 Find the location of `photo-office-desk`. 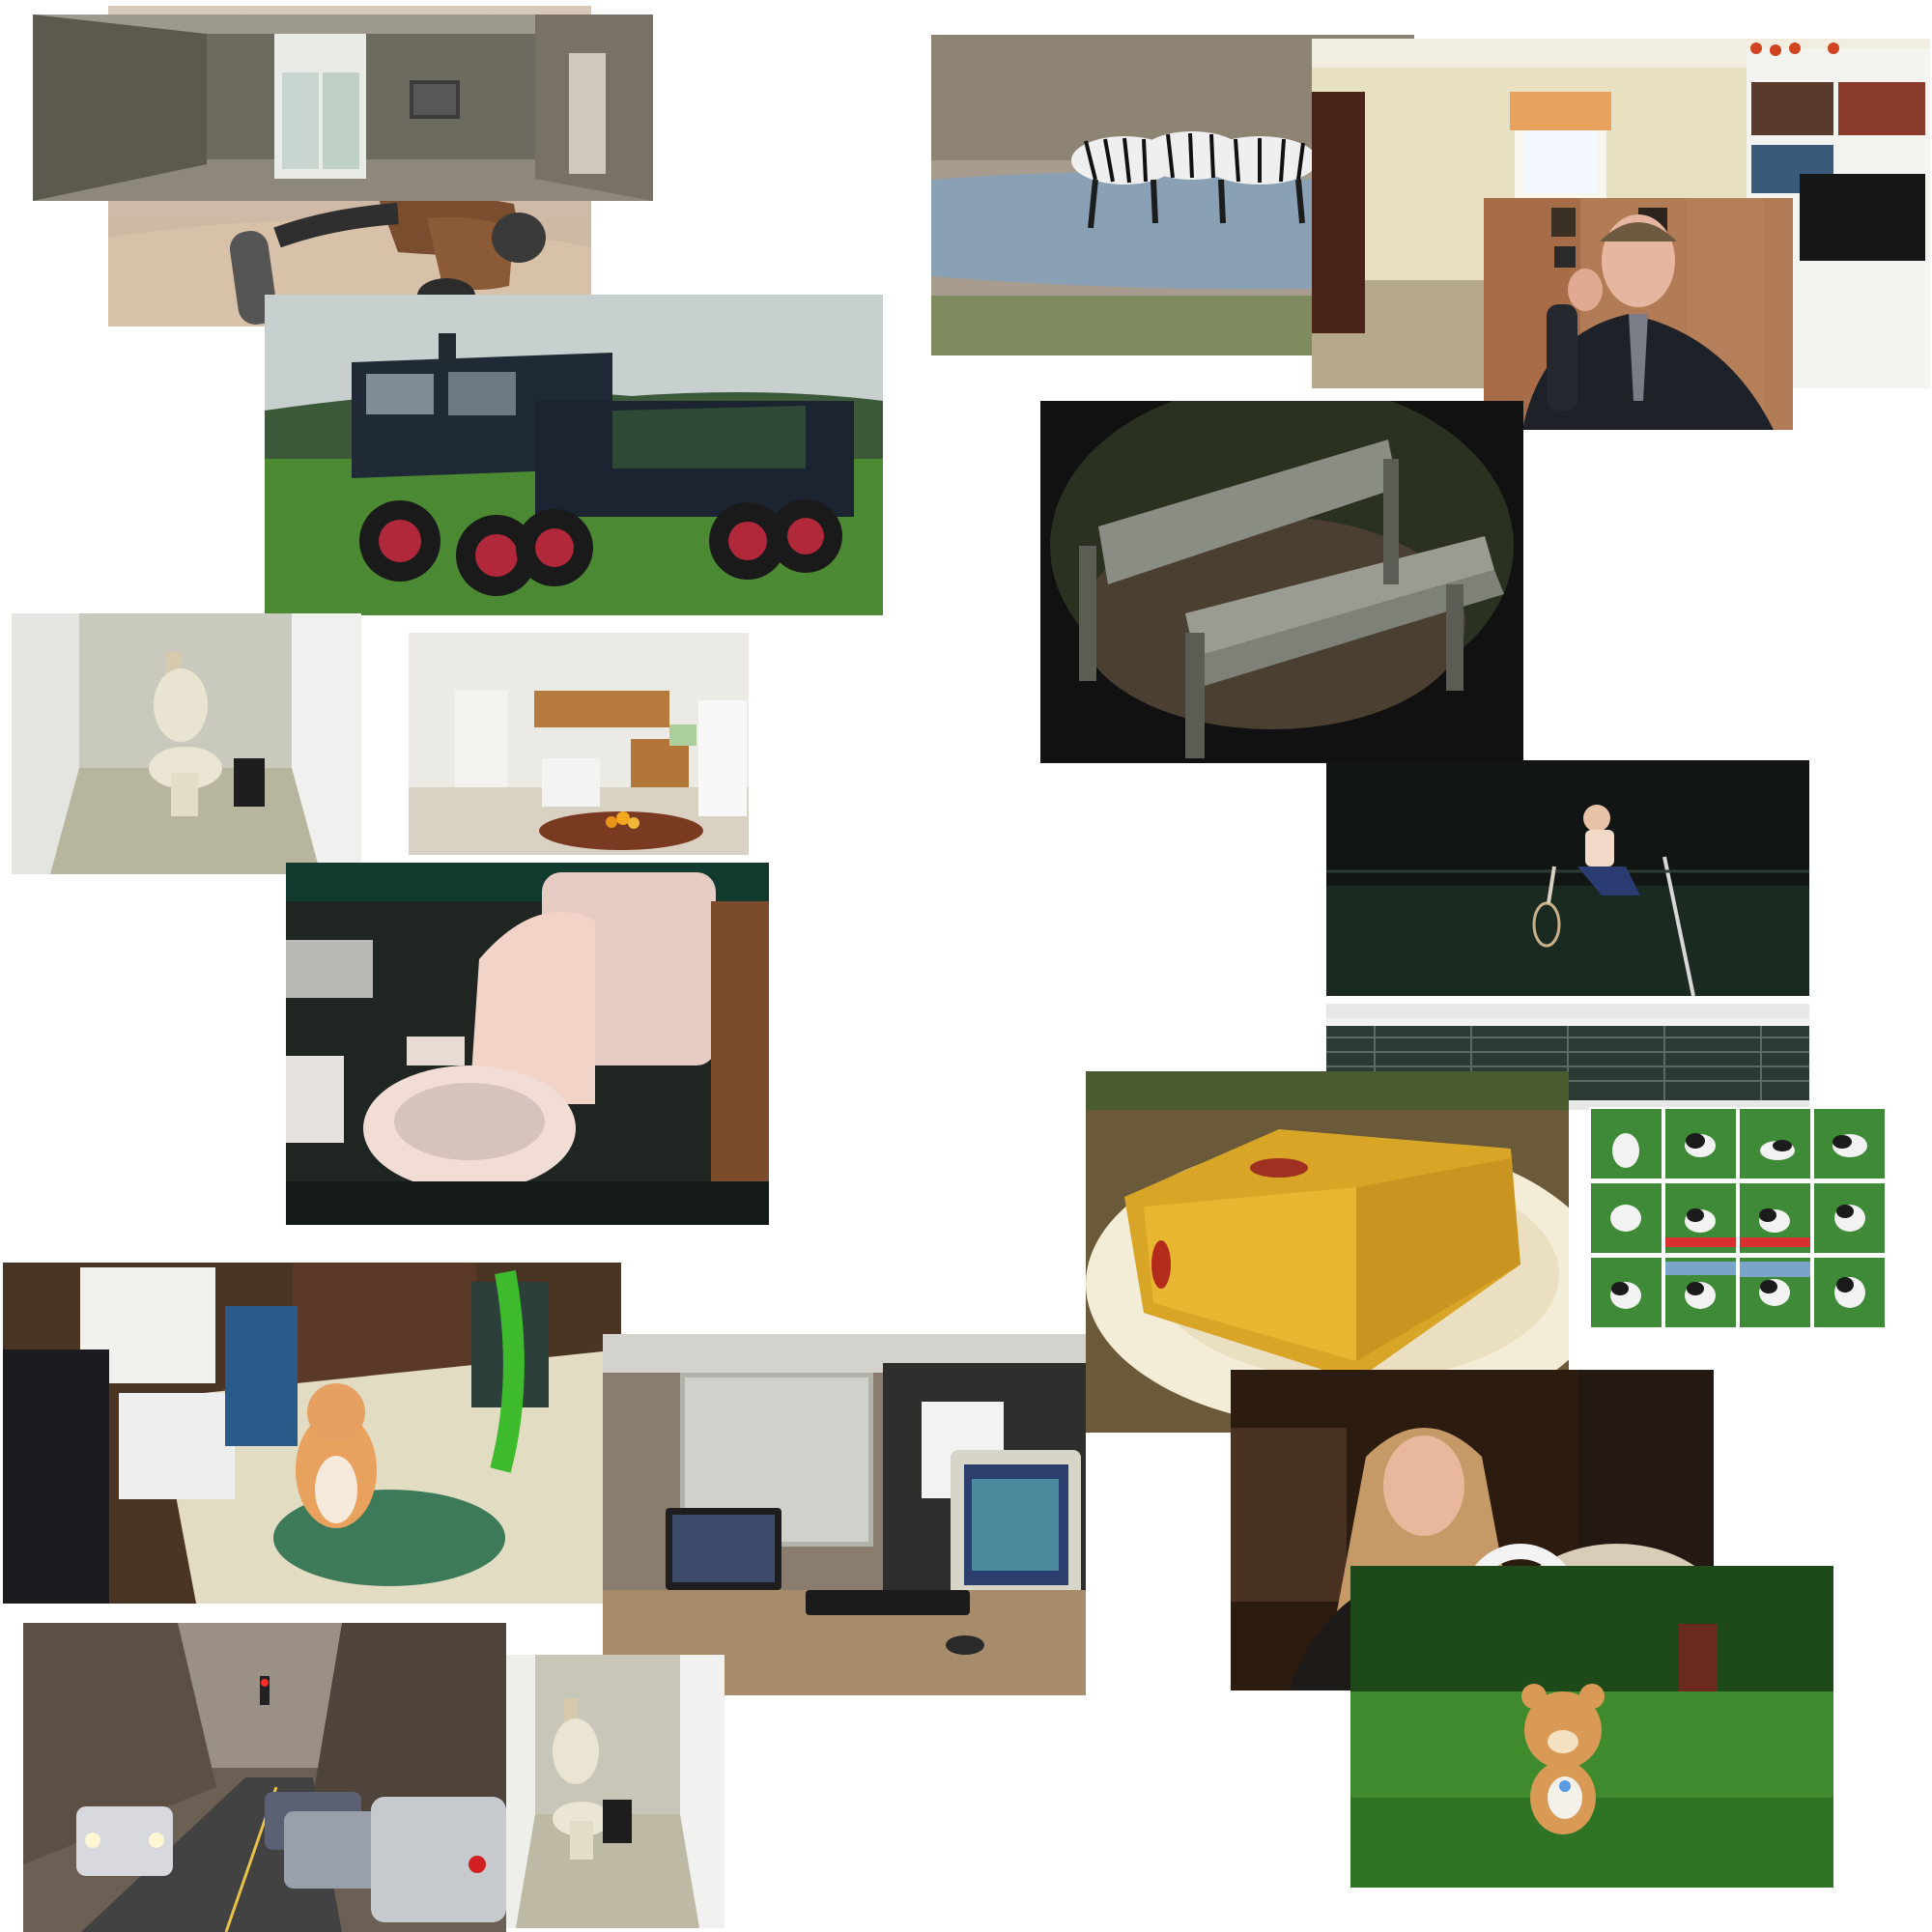

photo-office-desk is located at coordinates (844, 1514).